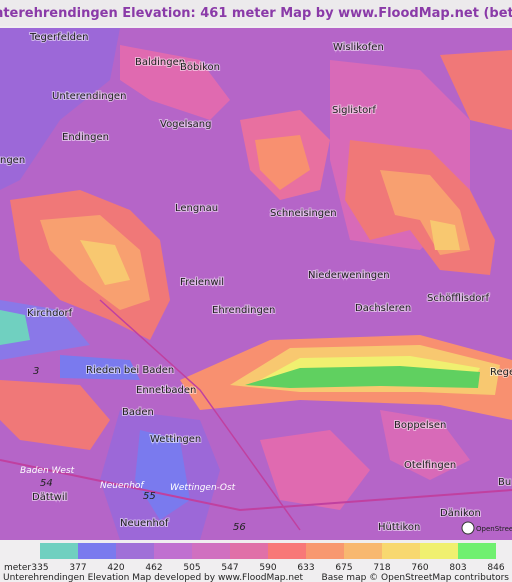 Image resolution: width=512 pixels, height=582 pixels. What do you see at coordinates (349, 275) in the screenshot?
I see `place-label: Niederweningen` at bounding box center [349, 275].